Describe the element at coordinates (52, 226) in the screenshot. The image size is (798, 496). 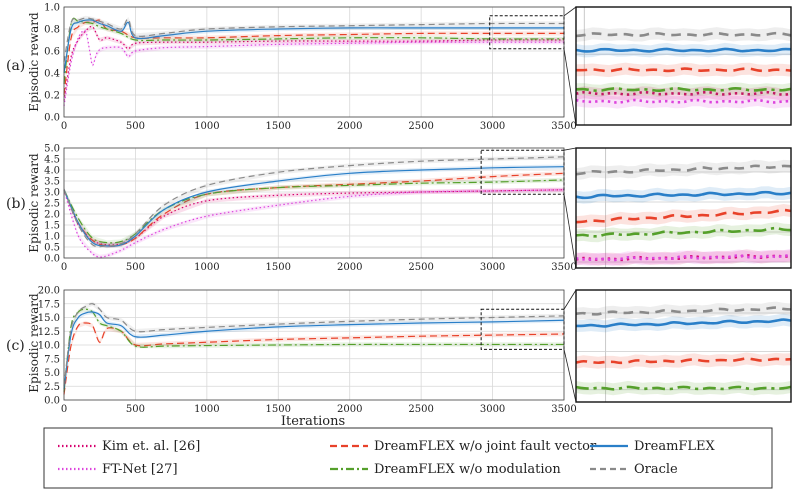
I see `y-tick-label: 1.5` at that location.